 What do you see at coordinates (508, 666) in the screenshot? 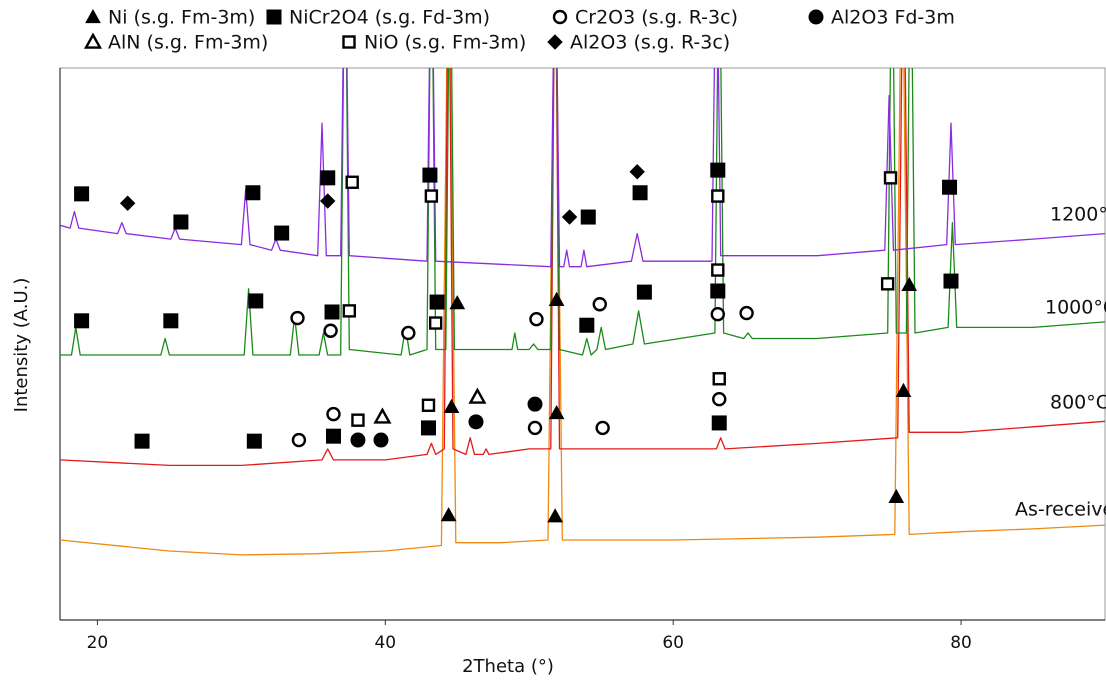
I see `x-axis-label: 2Theta (°)` at bounding box center [508, 666].